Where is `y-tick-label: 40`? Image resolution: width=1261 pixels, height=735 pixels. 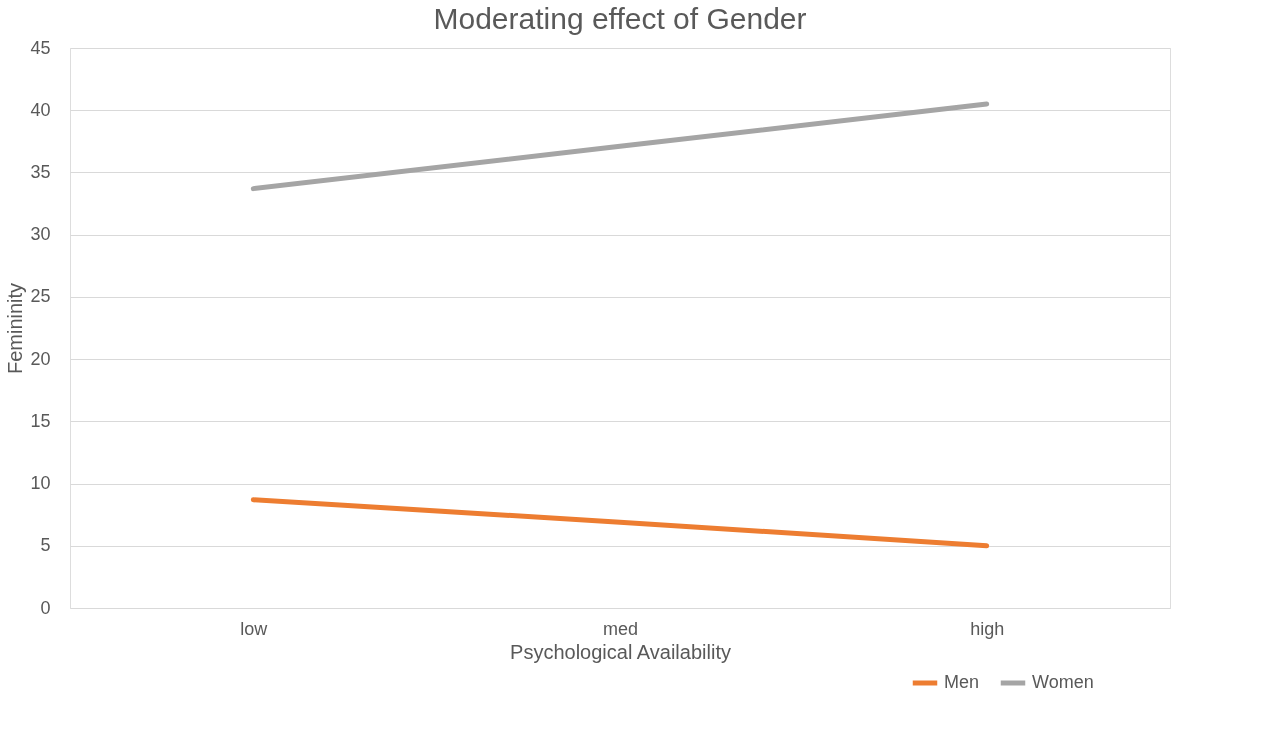
y-tick-label: 40 is located at coordinates (40, 109).